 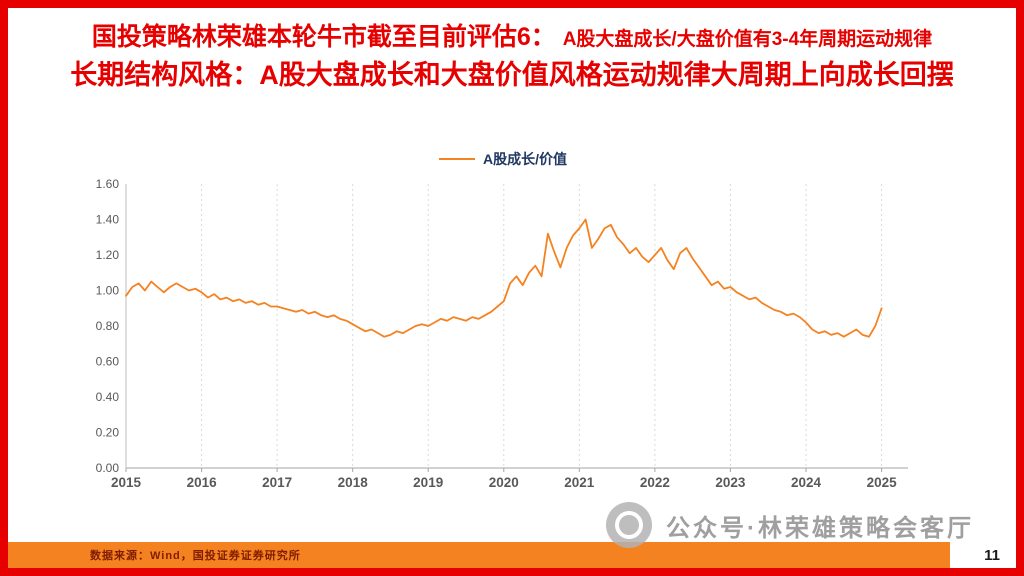 I want to click on title-line-1-sub: A股大盘成长/大盘价值有3-4年周期运动规律, so click(x=747, y=39).